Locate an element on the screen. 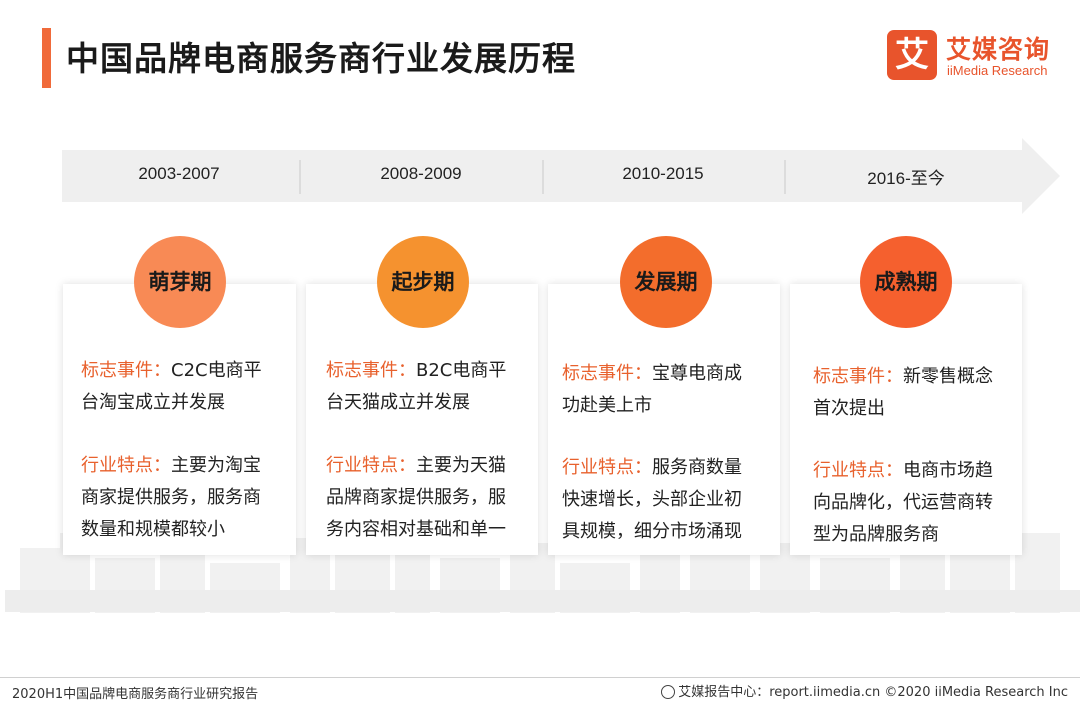 Image resolution: width=1080 pixels, height=702 pixels. timeline-arrow is located at coordinates (562, 176).